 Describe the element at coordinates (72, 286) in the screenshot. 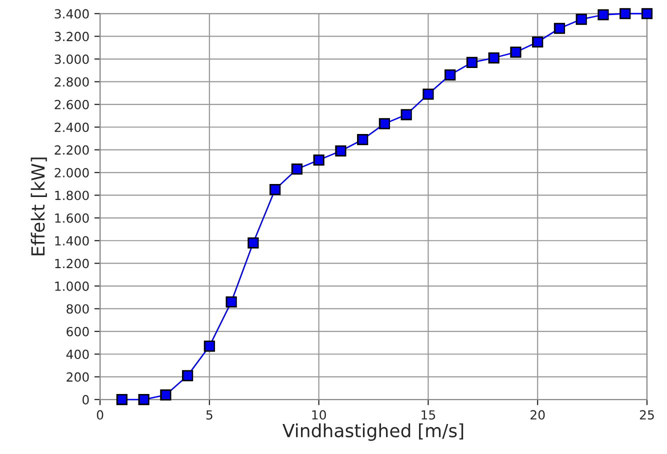

I see `y-tick-label: 1.000` at that location.